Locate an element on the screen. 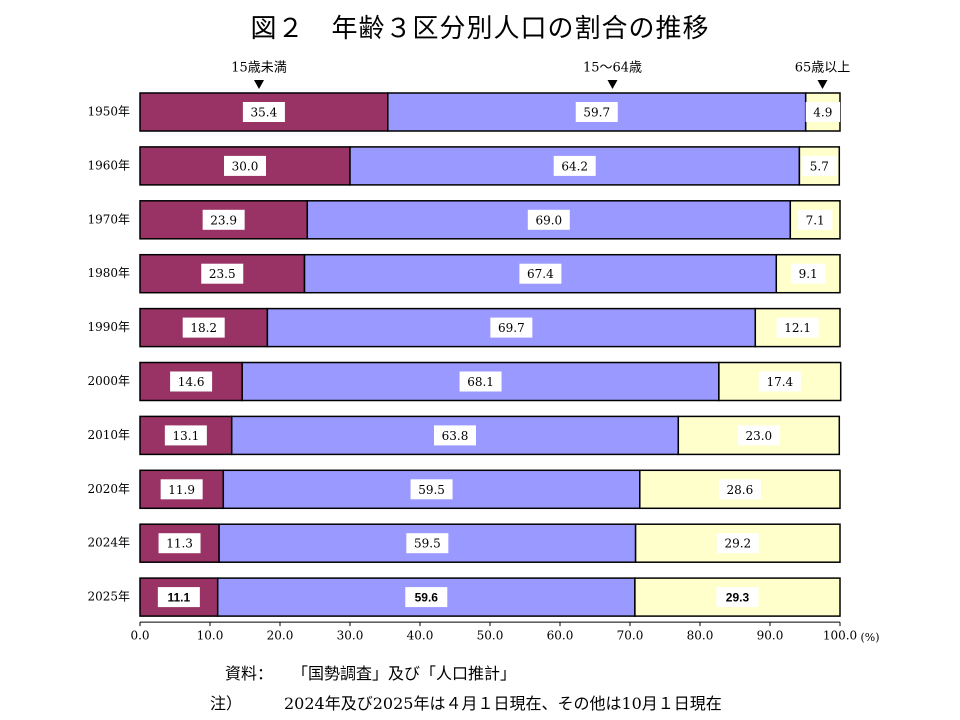 The width and height of the screenshot is (960, 720). data-label: 11.3 is located at coordinates (179, 544).